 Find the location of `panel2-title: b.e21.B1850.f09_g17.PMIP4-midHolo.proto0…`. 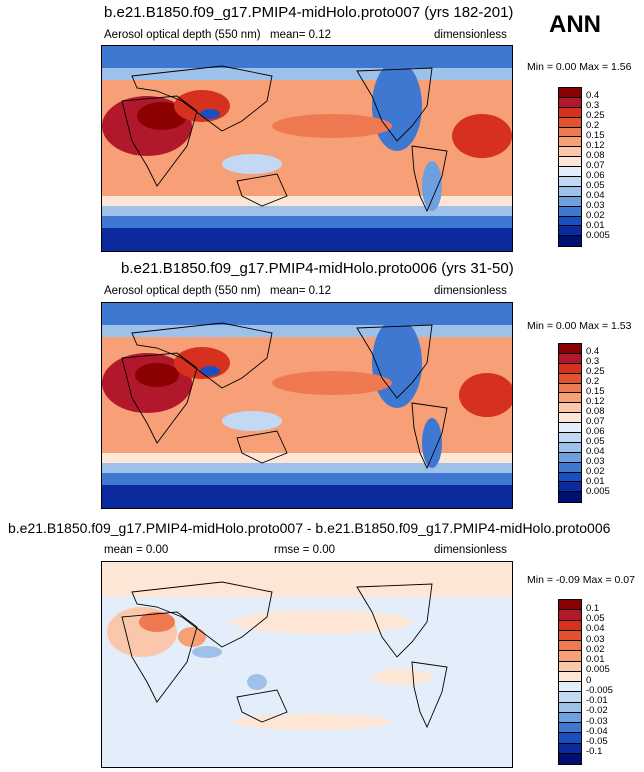

panel2-title: b.e21.B1850.f09_g17.PMIP4-midHolo.proto0… is located at coordinates (317, 268).